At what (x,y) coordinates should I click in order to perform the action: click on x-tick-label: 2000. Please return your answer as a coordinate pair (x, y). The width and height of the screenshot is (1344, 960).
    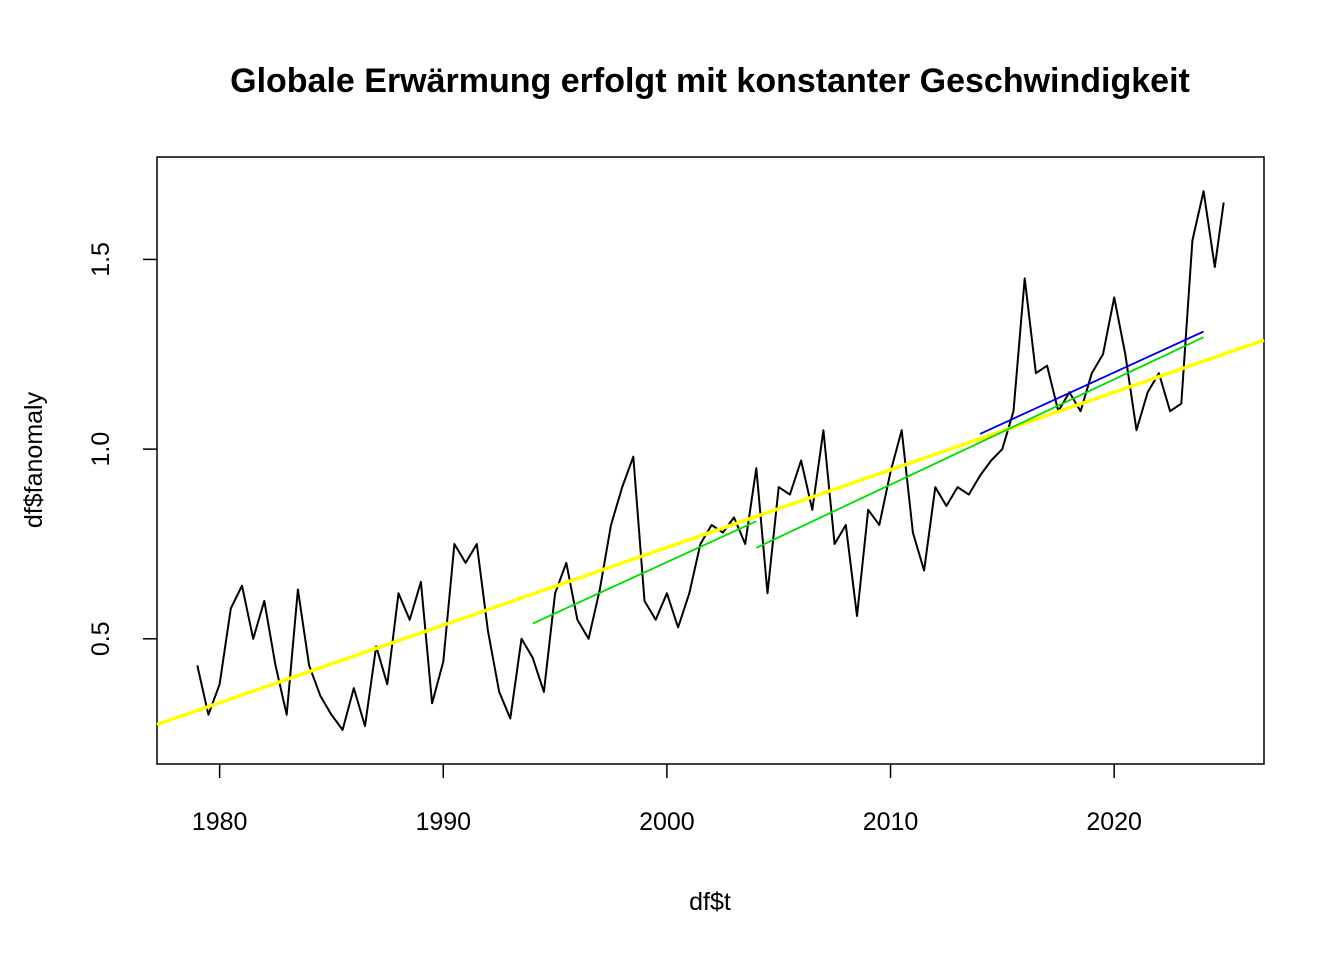
    Looking at the image, I should click on (667, 822).